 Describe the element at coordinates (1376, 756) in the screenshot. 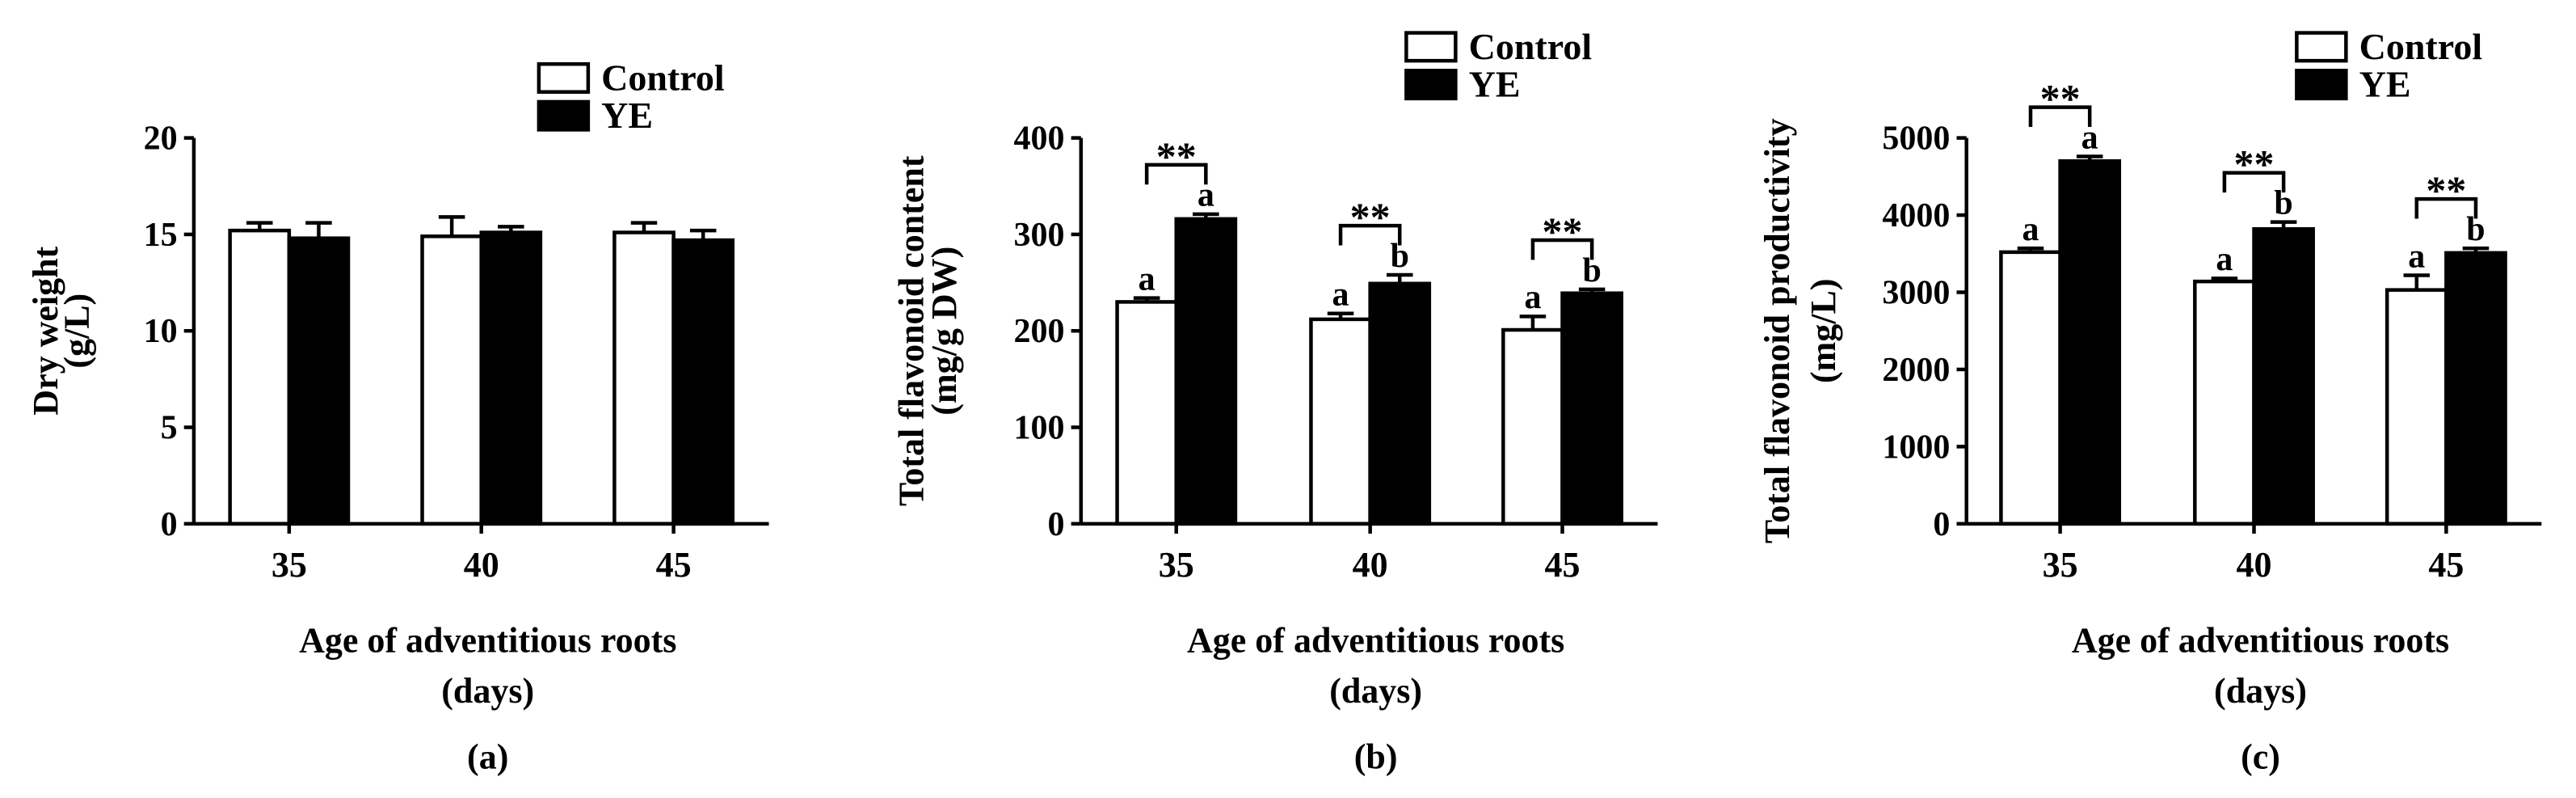

I see `panel-label: (b)` at that location.